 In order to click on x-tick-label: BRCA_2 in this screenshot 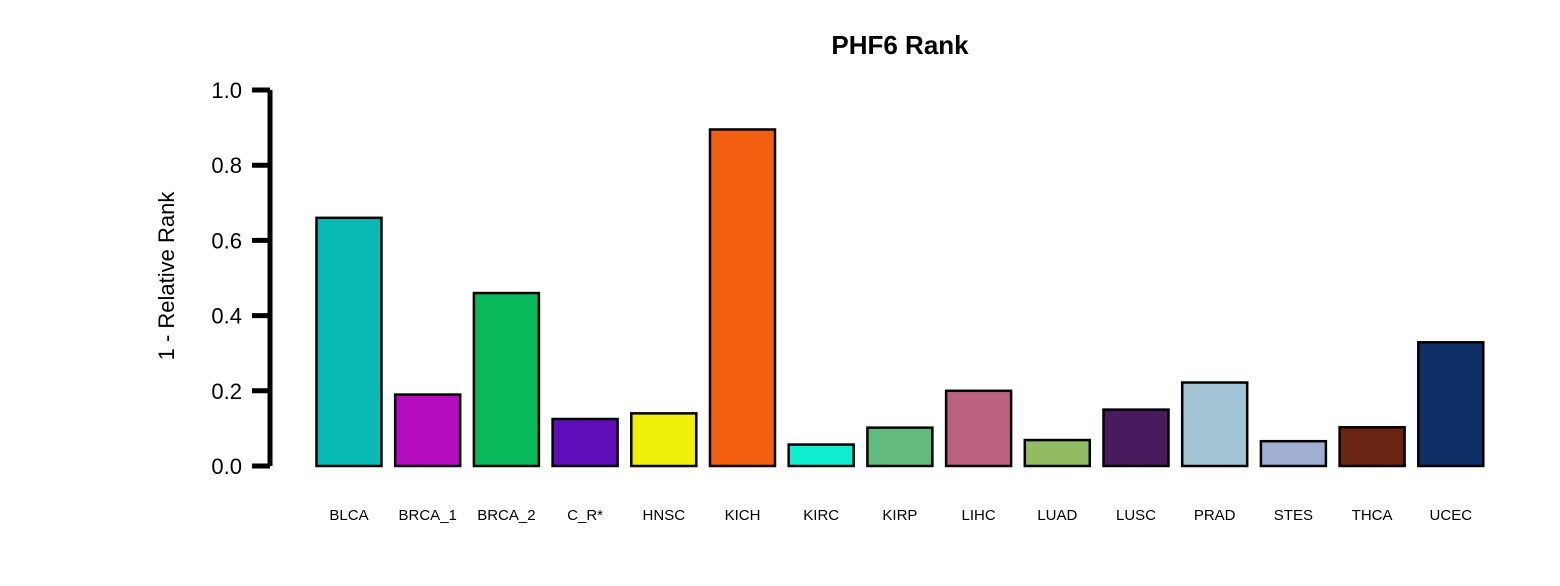, I will do `click(506, 515)`.